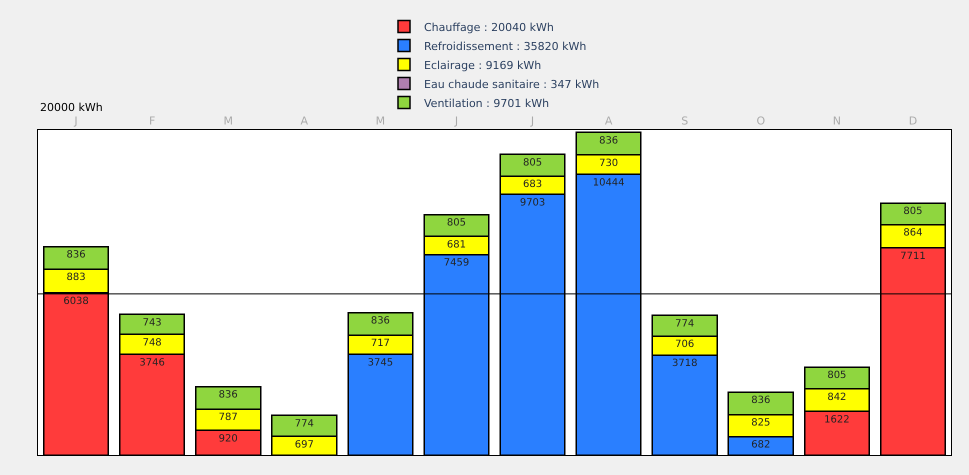  Describe the element at coordinates (836, 397) in the screenshot. I see `data-label: 842` at that location.